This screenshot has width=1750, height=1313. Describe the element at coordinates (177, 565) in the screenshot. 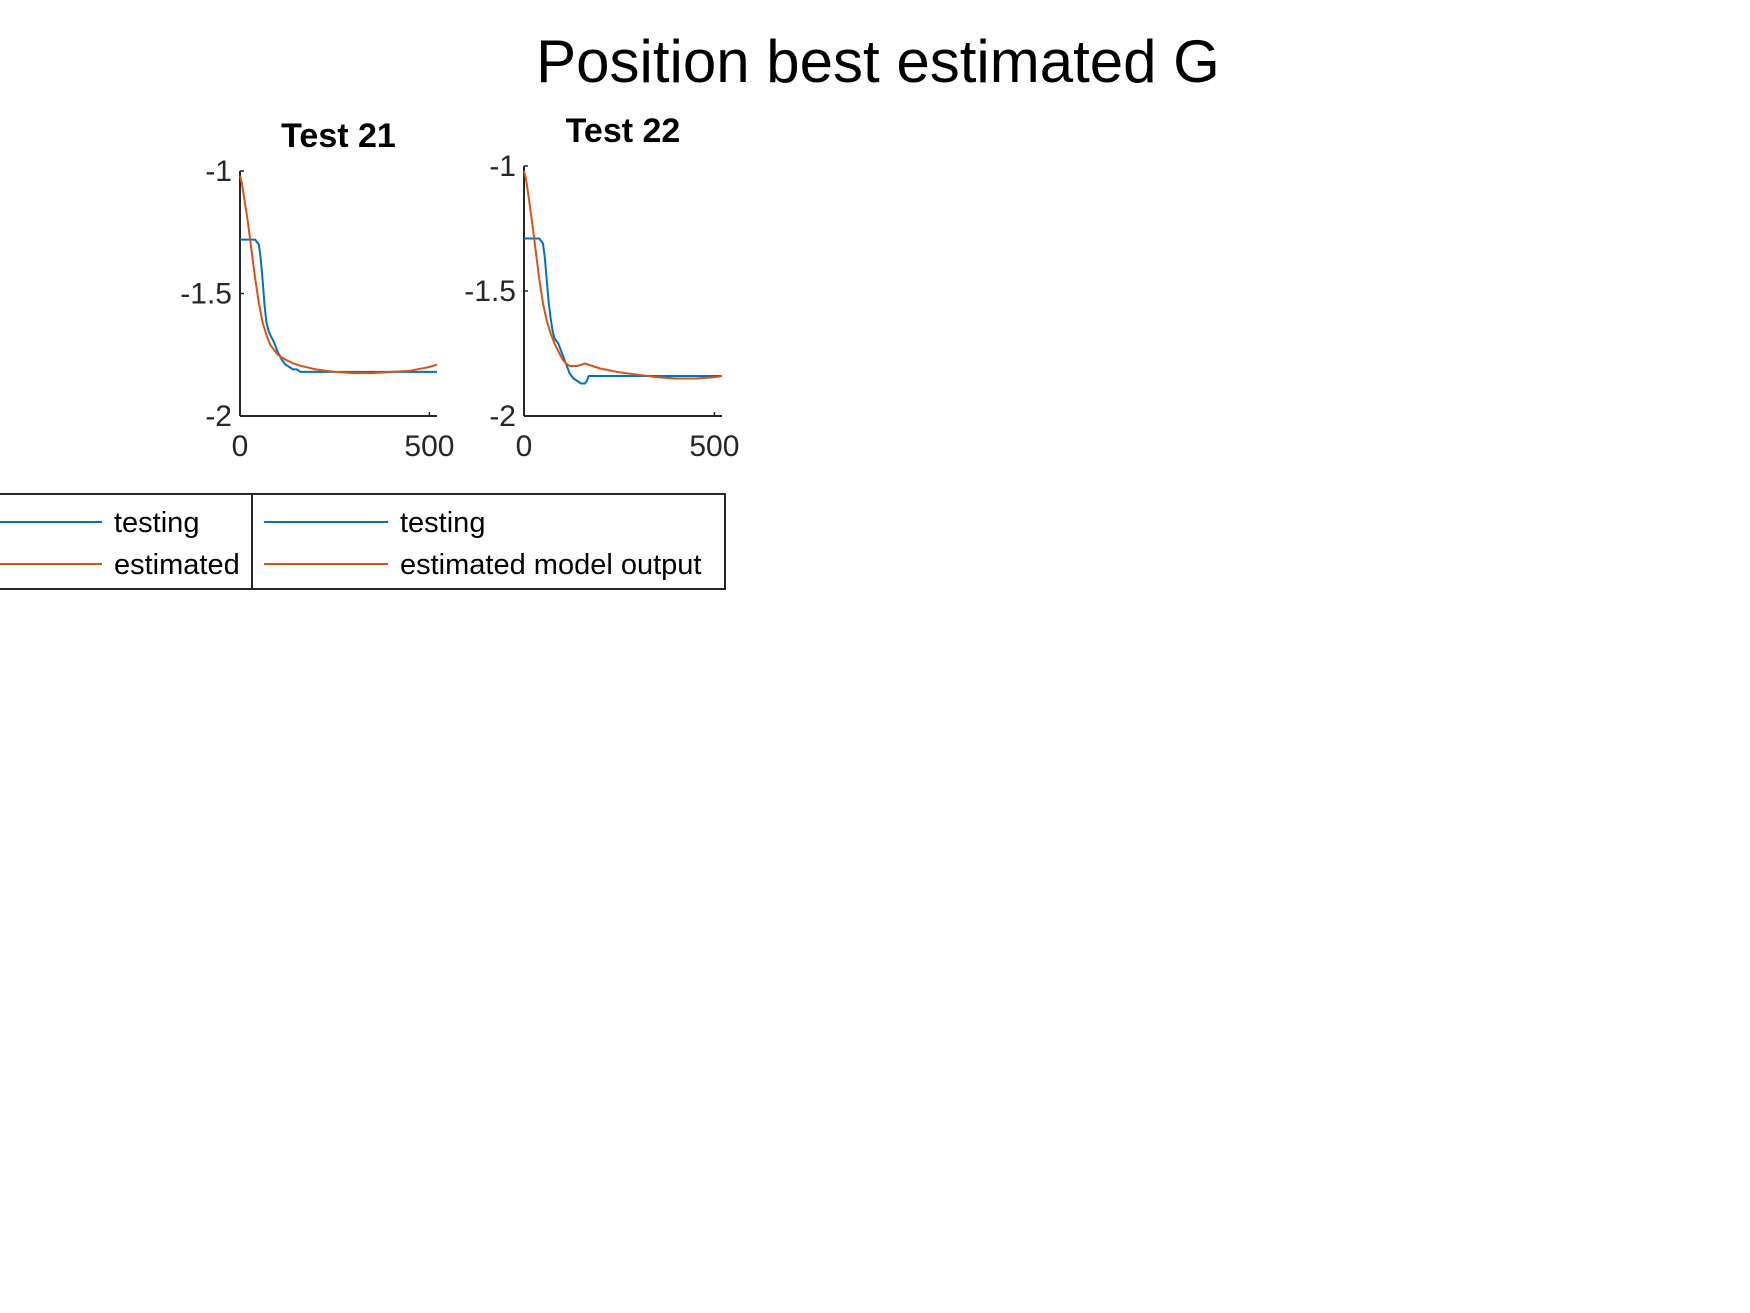

I see `legend-label: estimated` at that location.